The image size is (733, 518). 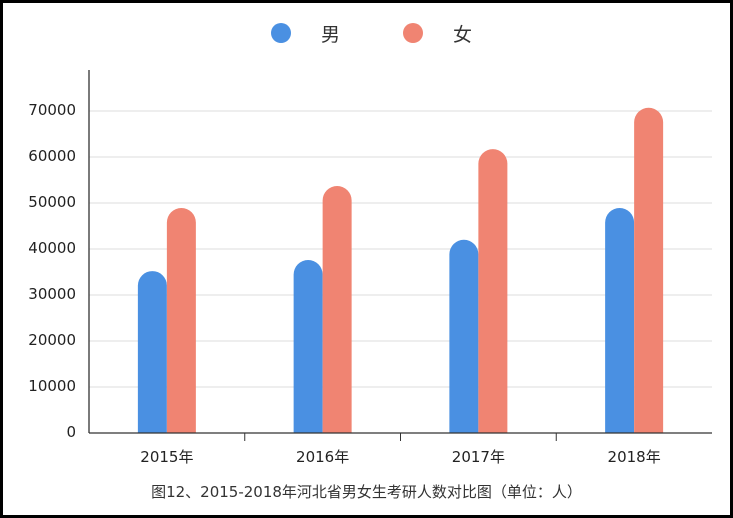 What do you see at coordinates (52, 110) in the screenshot?
I see `y-tick-label: 70000` at bounding box center [52, 110].